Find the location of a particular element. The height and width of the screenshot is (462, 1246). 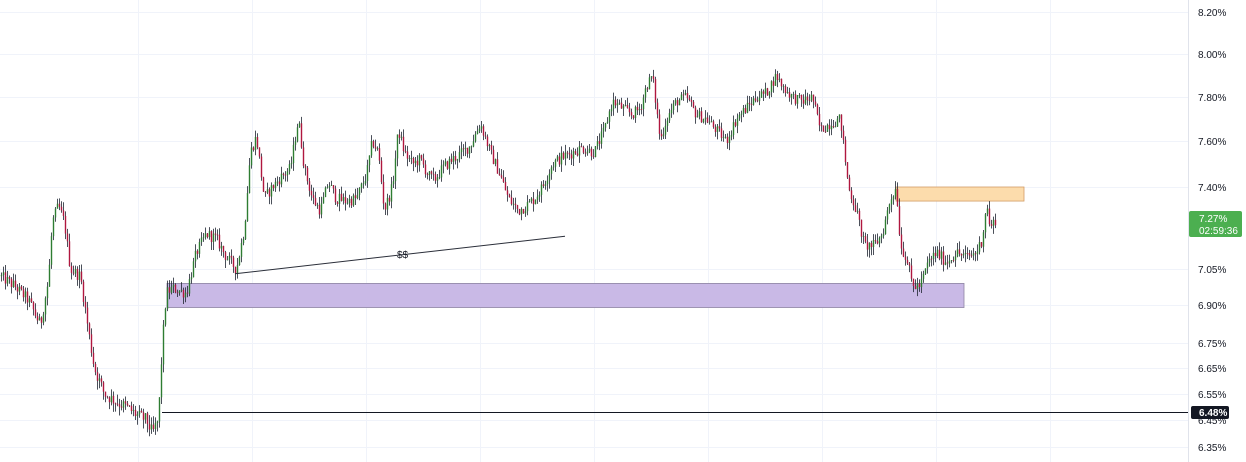

y-tick-label: 6.75% is located at coordinates (1212, 344).